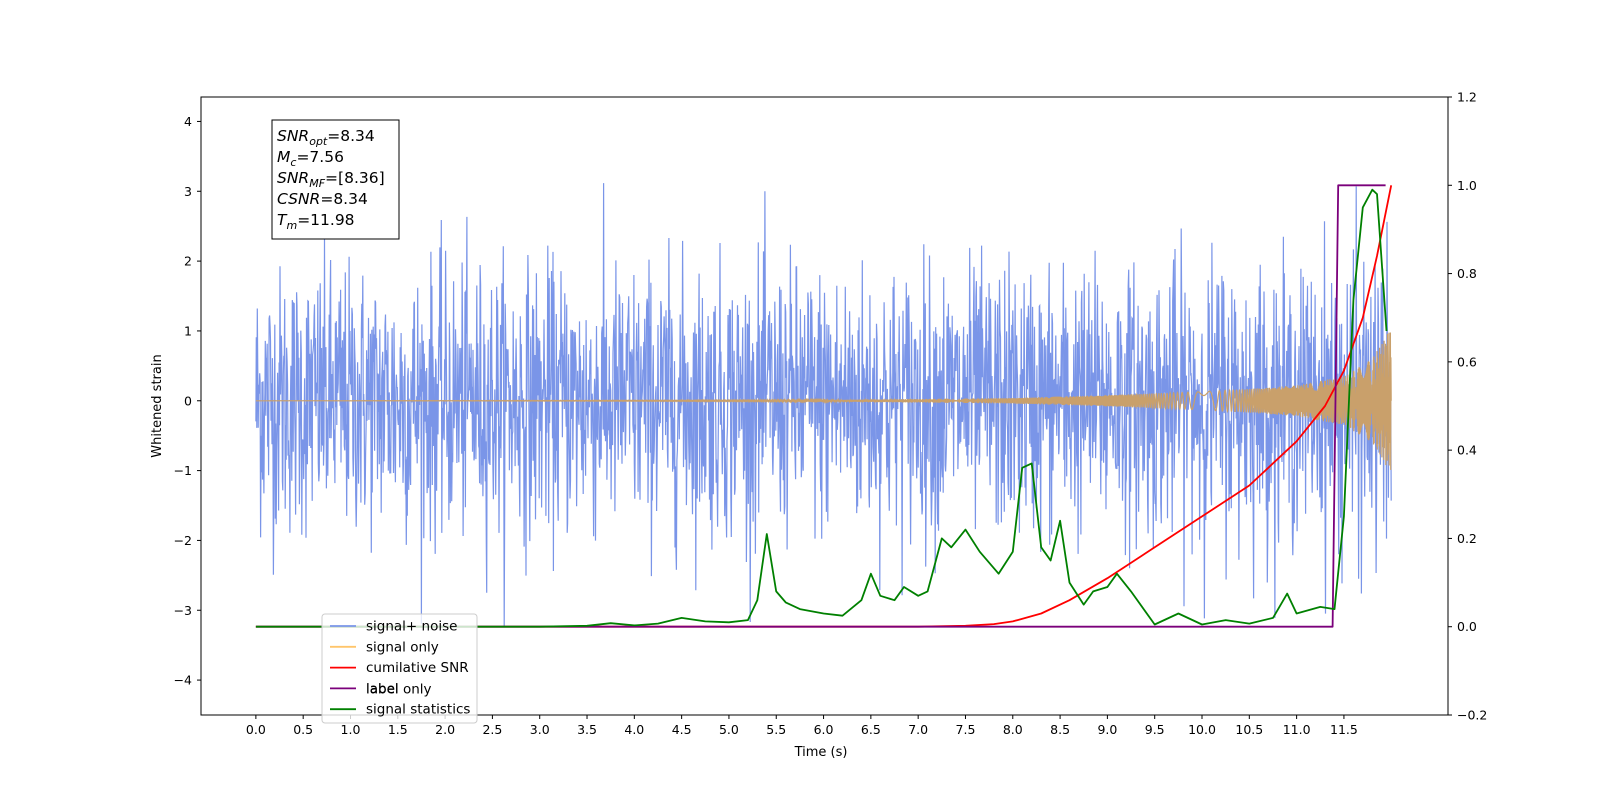  Describe the element at coordinates (183, 470) in the screenshot. I see `y-tick-label: −1` at that location.